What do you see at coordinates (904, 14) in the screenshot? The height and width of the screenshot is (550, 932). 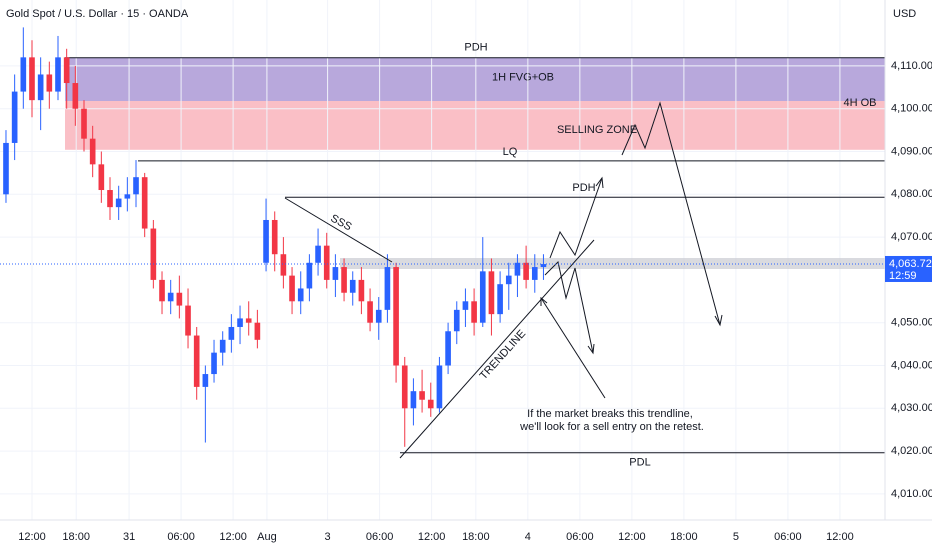 I see `currency: USD` at bounding box center [904, 14].